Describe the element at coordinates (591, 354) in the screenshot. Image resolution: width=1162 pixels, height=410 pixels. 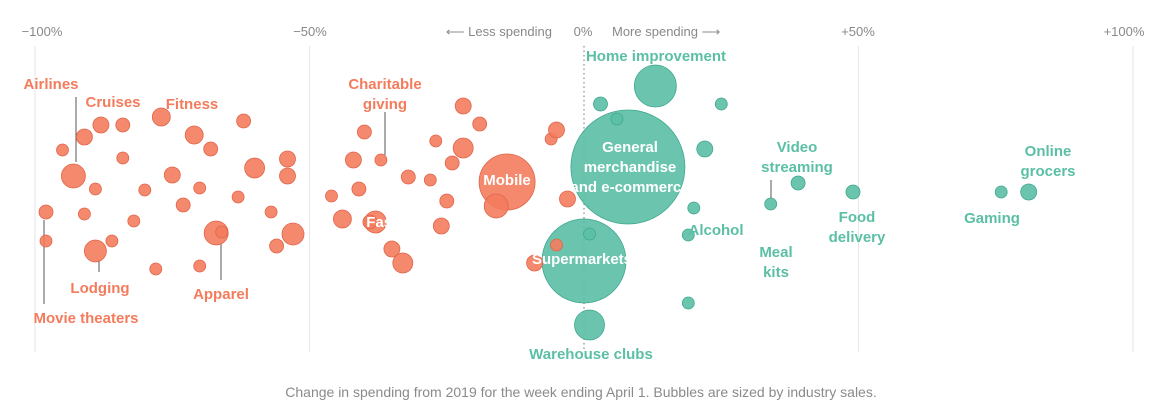
I see `label-warehouse-clubs: Warehouse clubs` at that location.